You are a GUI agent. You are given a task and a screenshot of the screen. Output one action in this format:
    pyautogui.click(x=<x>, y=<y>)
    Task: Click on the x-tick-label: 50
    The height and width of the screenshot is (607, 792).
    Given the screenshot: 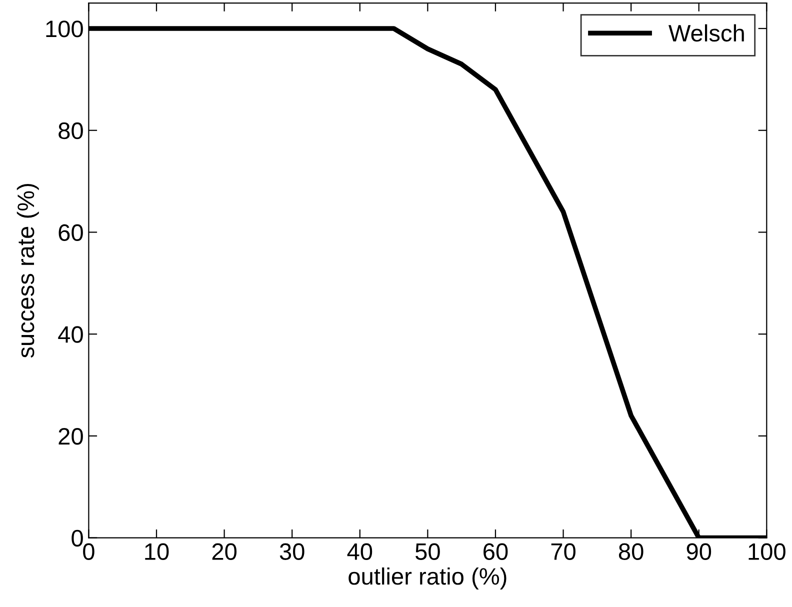 What is the action you would take?
    pyautogui.click(x=427, y=551)
    